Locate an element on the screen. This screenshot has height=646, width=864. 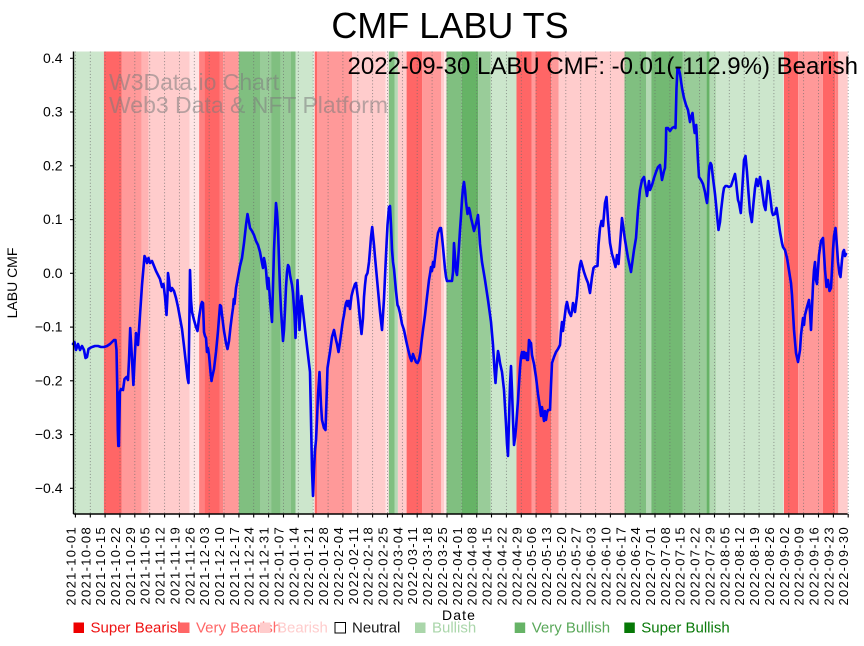
svg-text: Bullish is located at coordinates (454, 628).